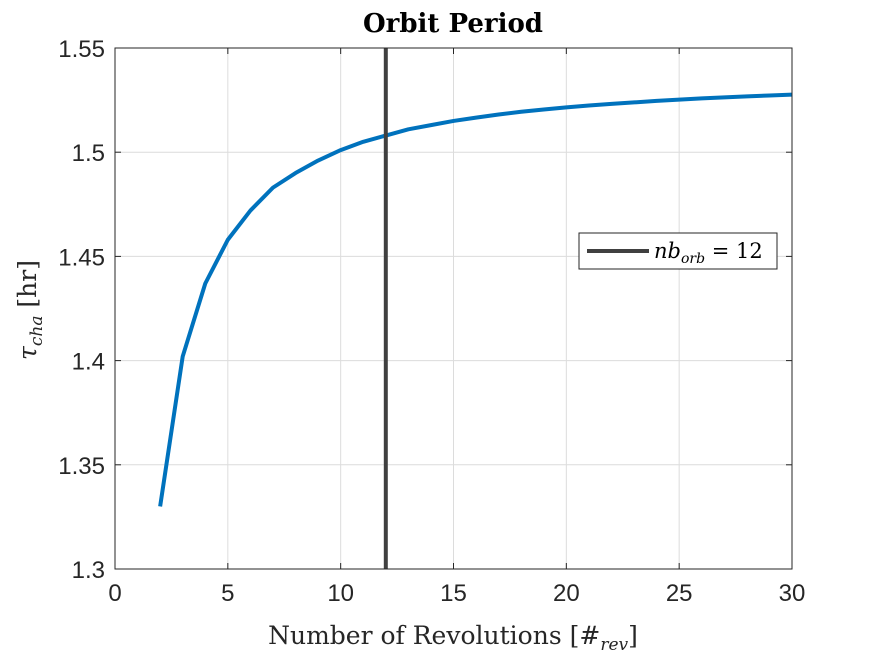  What do you see at coordinates (453, 593) in the screenshot?
I see `x-tick-label: 15` at bounding box center [453, 593].